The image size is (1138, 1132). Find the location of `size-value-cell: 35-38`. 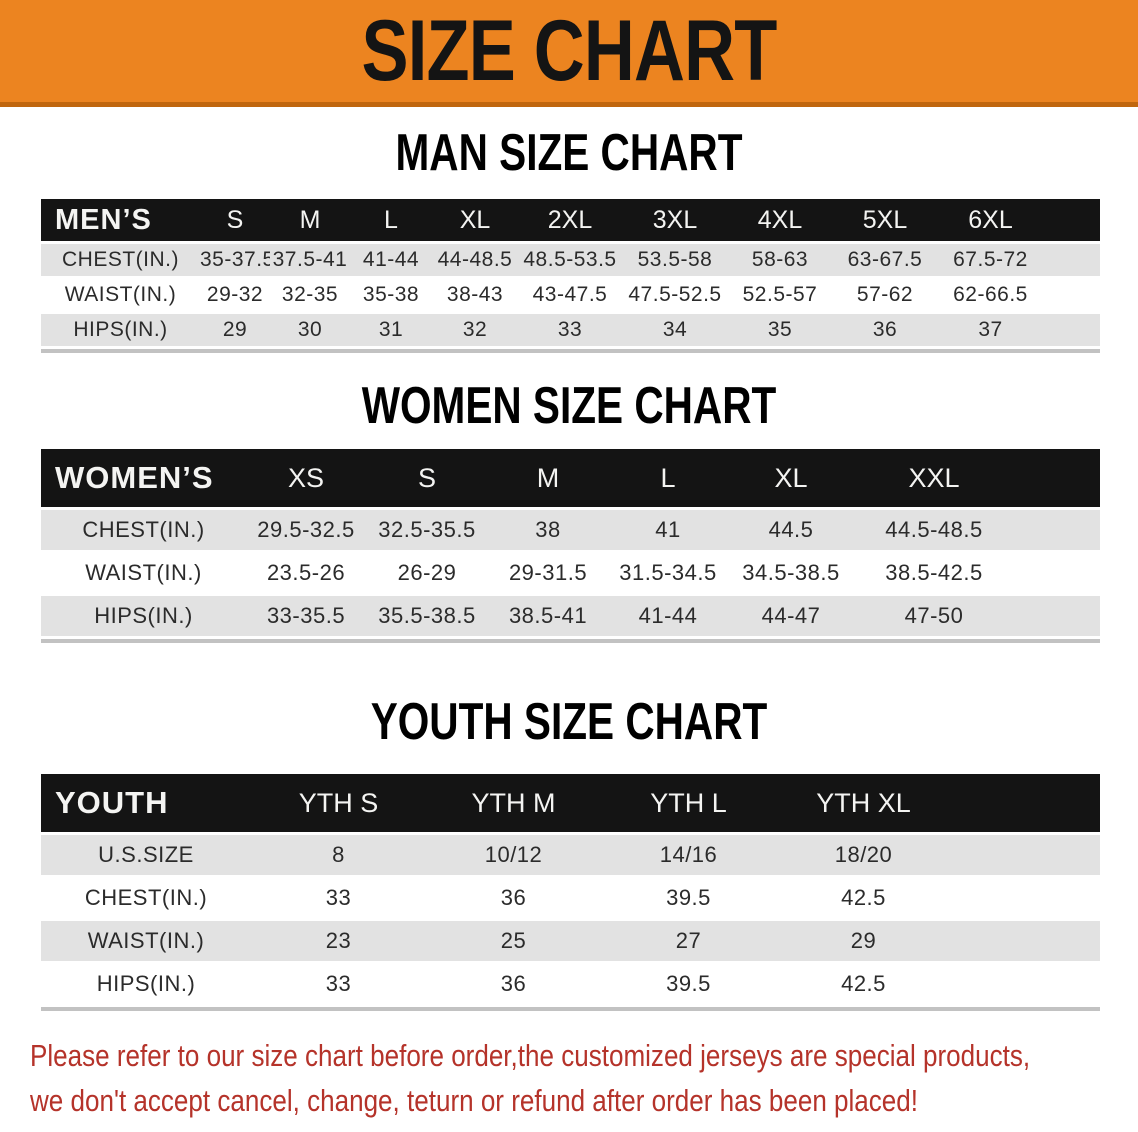

size-value-cell: 35-38 is located at coordinates (391, 295).